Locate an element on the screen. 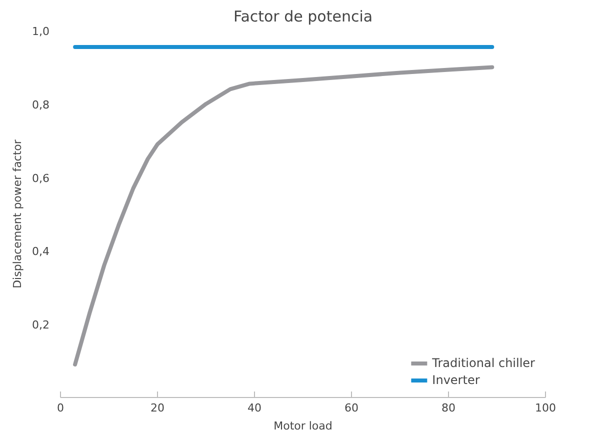  x-axis-title: Motor load is located at coordinates (303, 426).